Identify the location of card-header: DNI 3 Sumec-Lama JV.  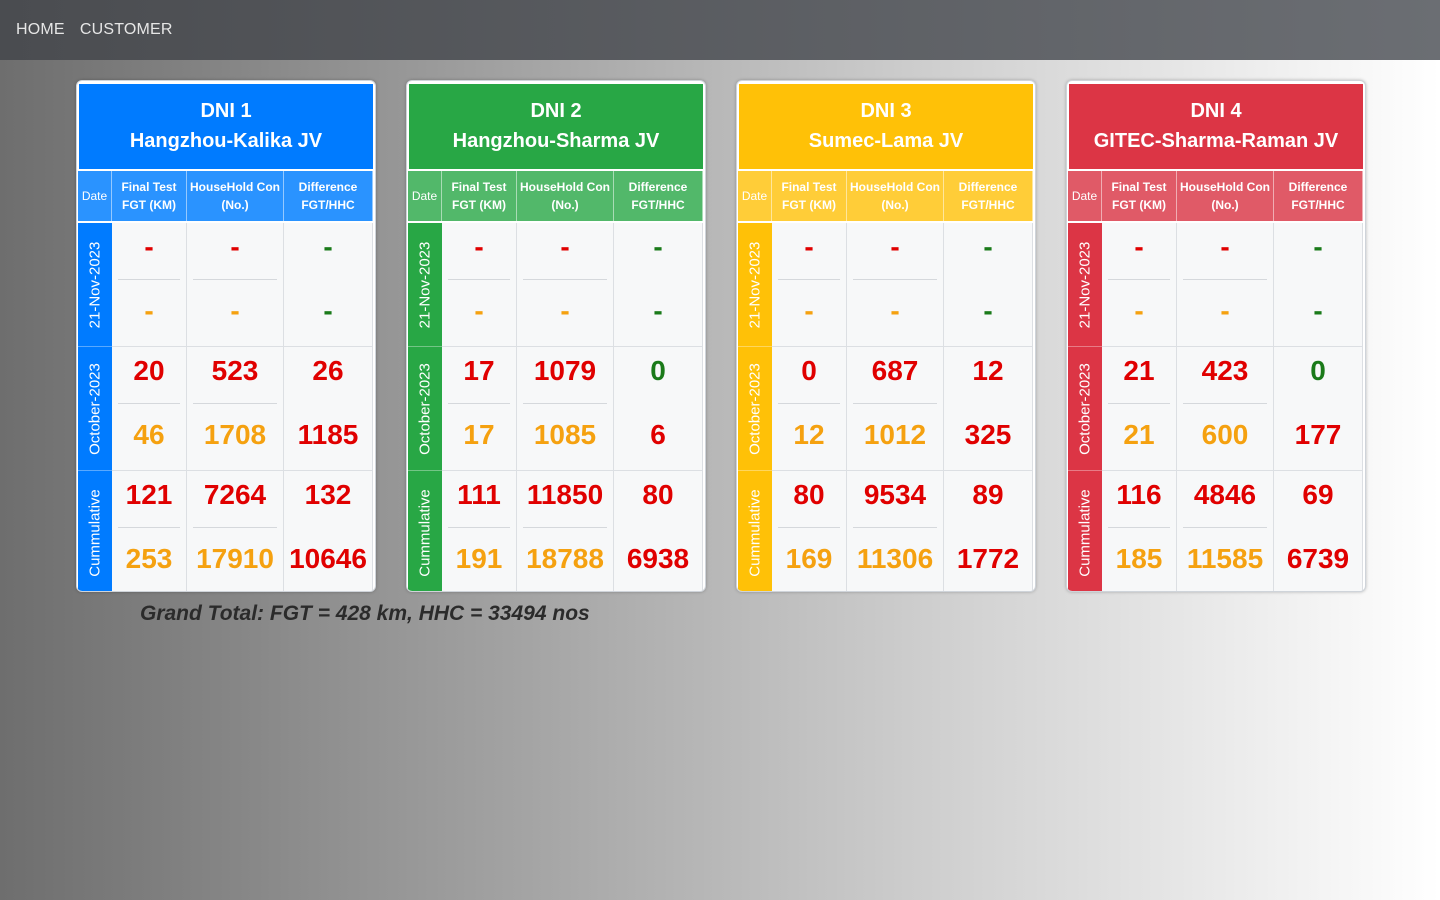
(886, 126).